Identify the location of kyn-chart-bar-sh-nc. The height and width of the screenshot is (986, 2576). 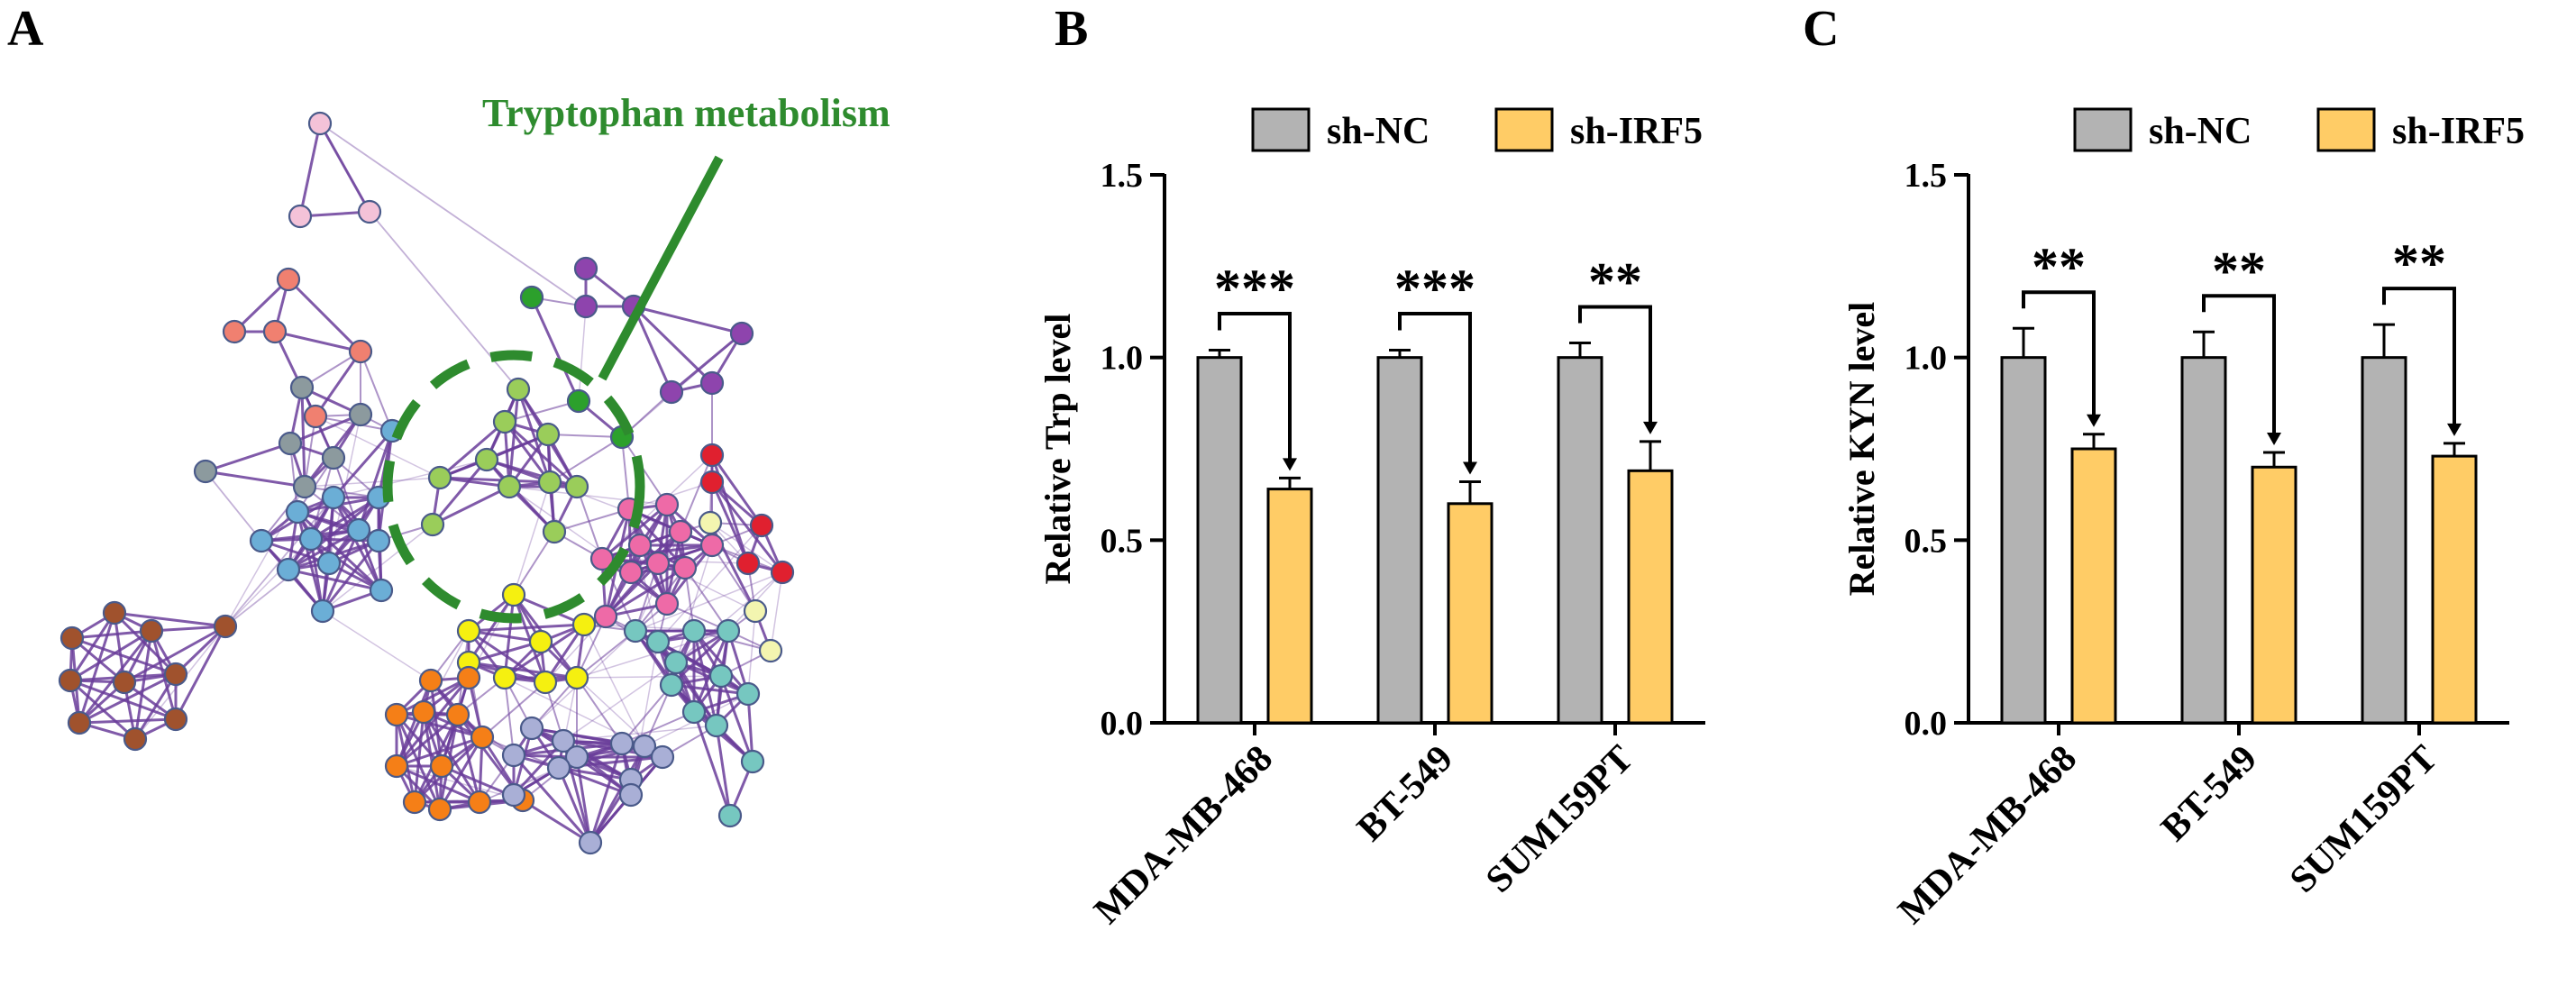
(2203, 540).